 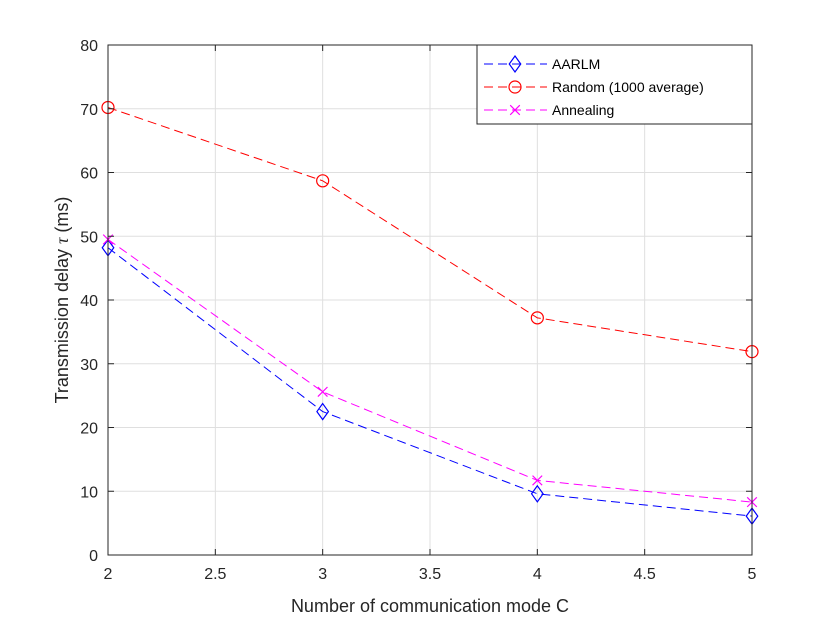 I want to click on y-tick-label: 10, so click(x=89, y=492).